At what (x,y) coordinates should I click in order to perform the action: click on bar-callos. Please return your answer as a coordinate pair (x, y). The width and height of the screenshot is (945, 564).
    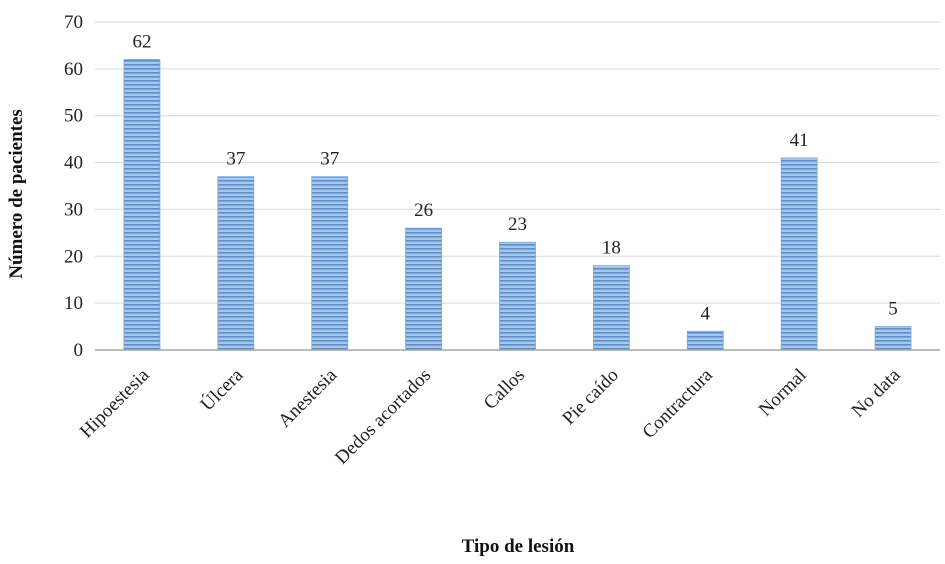
    Looking at the image, I should click on (517, 296).